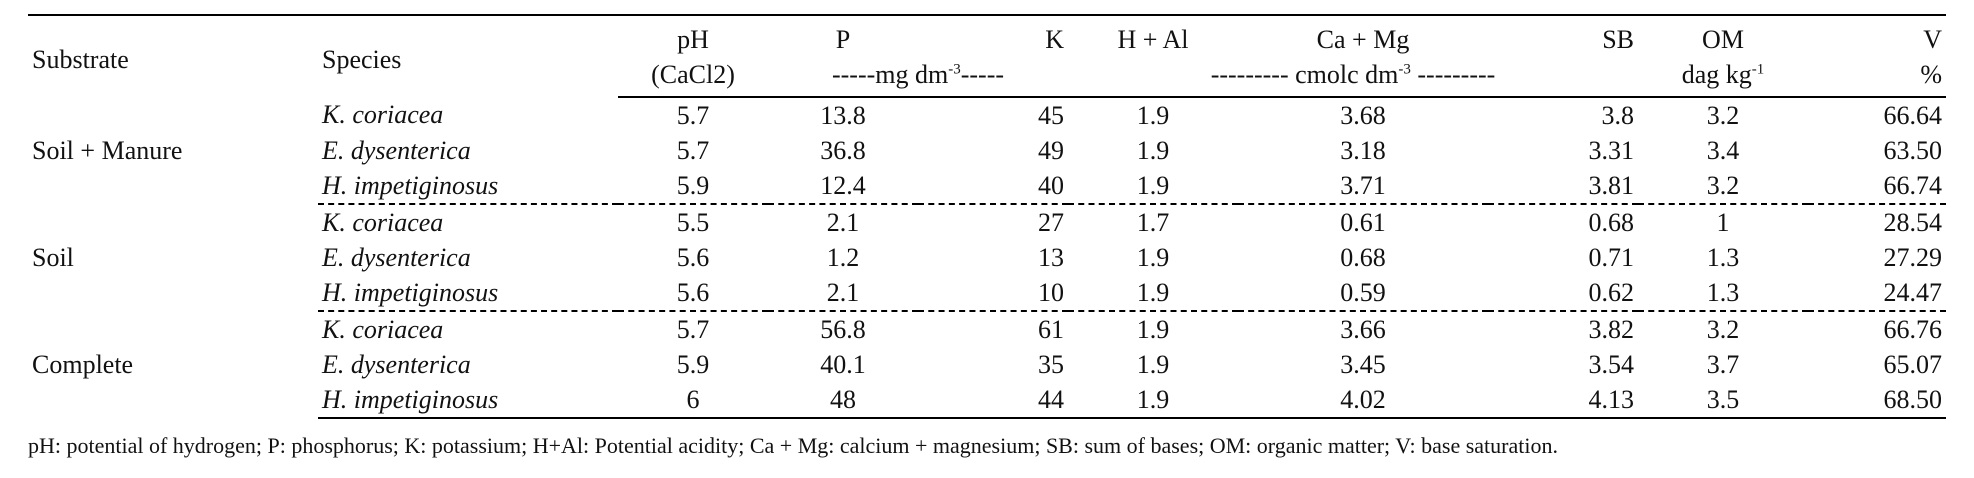  What do you see at coordinates (843, 222) in the screenshot?
I see `p-cell: 2.1` at bounding box center [843, 222].